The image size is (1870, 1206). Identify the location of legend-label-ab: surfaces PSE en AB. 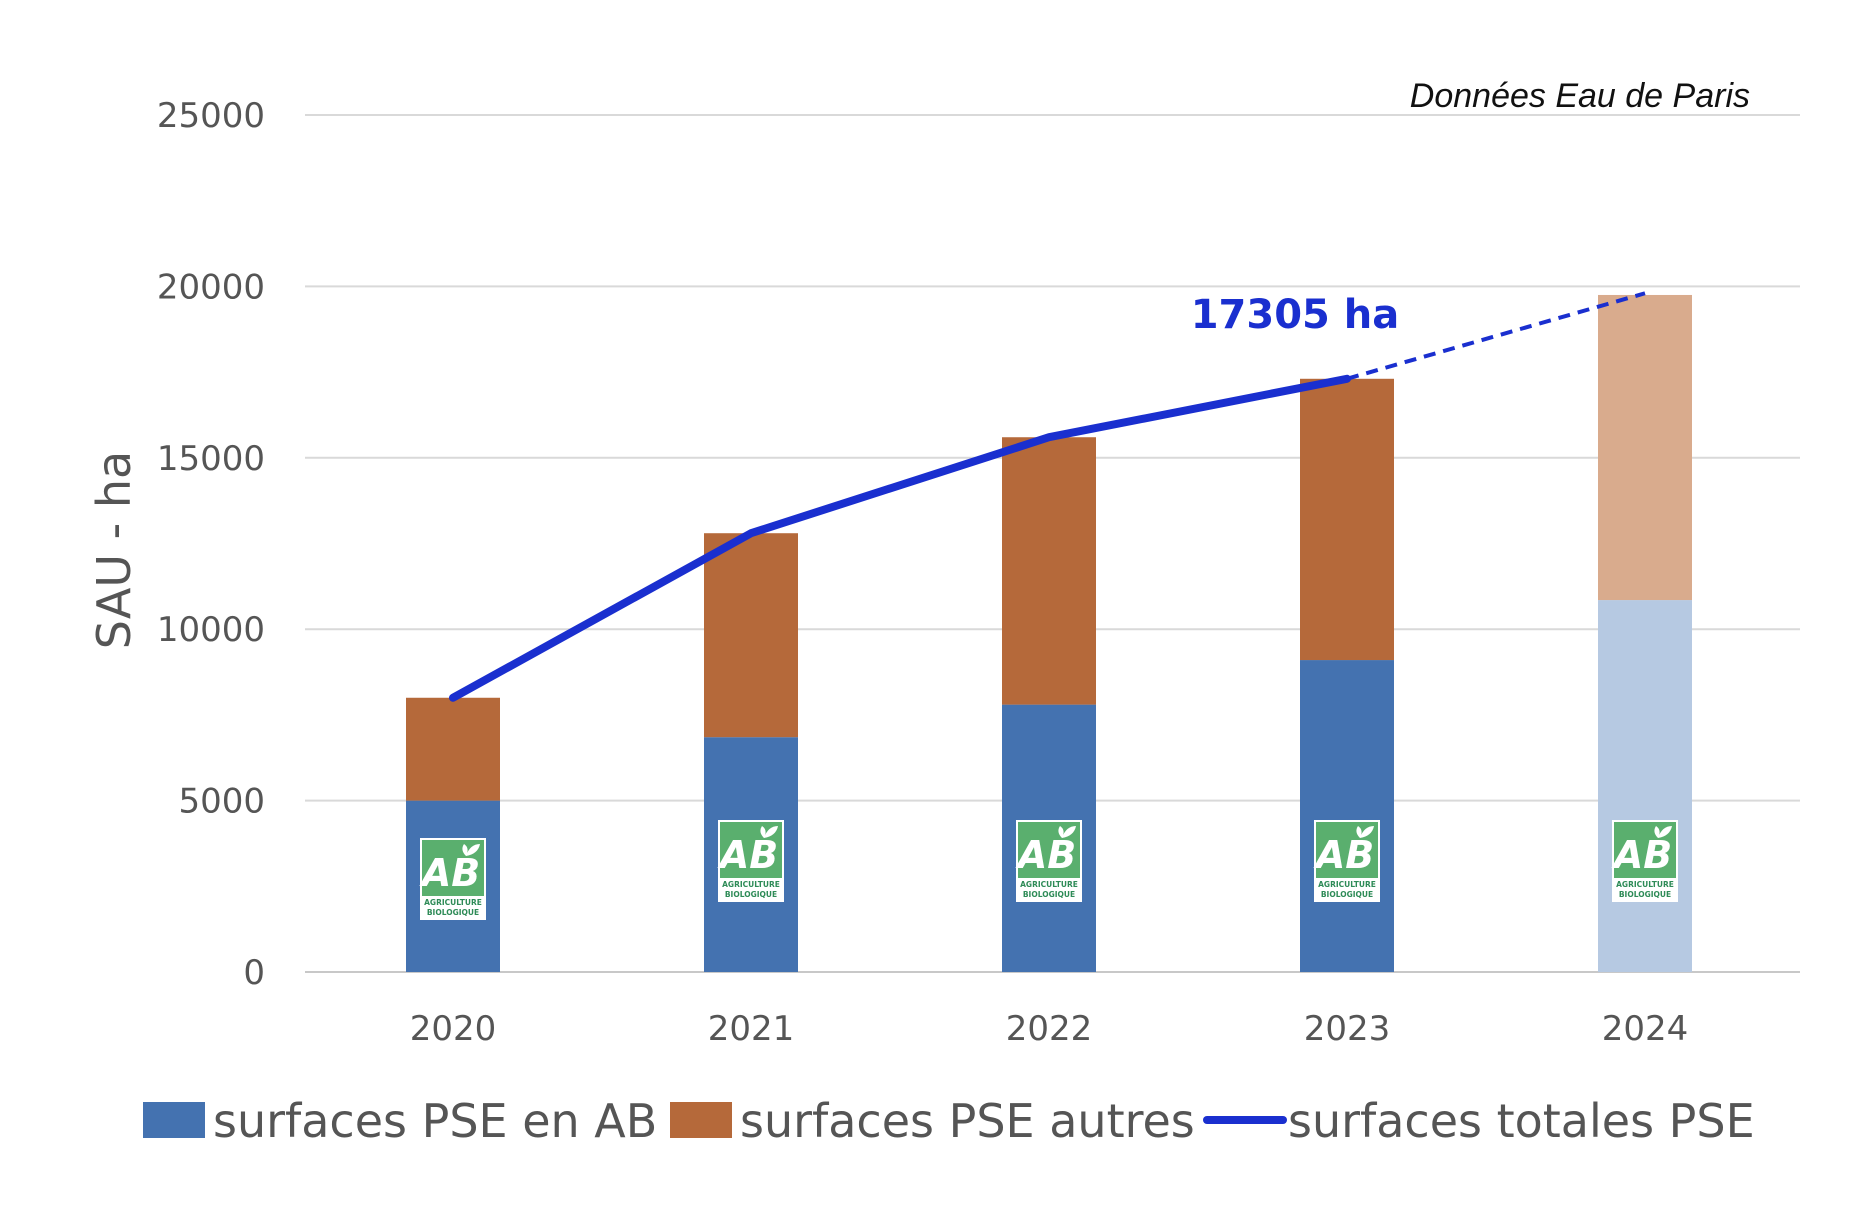
(435, 1121).